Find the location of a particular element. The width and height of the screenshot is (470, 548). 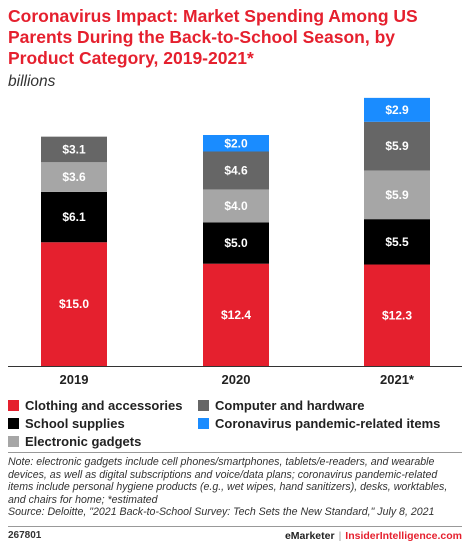

legend-swatch-pandemic is located at coordinates (203, 423).